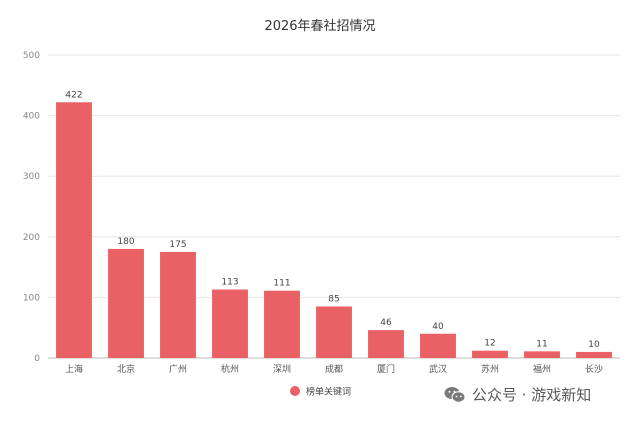 The height and width of the screenshot is (423, 640). What do you see at coordinates (229, 283) in the screenshot?
I see `bar-value-label: 113` at bounding box center [229, 283].